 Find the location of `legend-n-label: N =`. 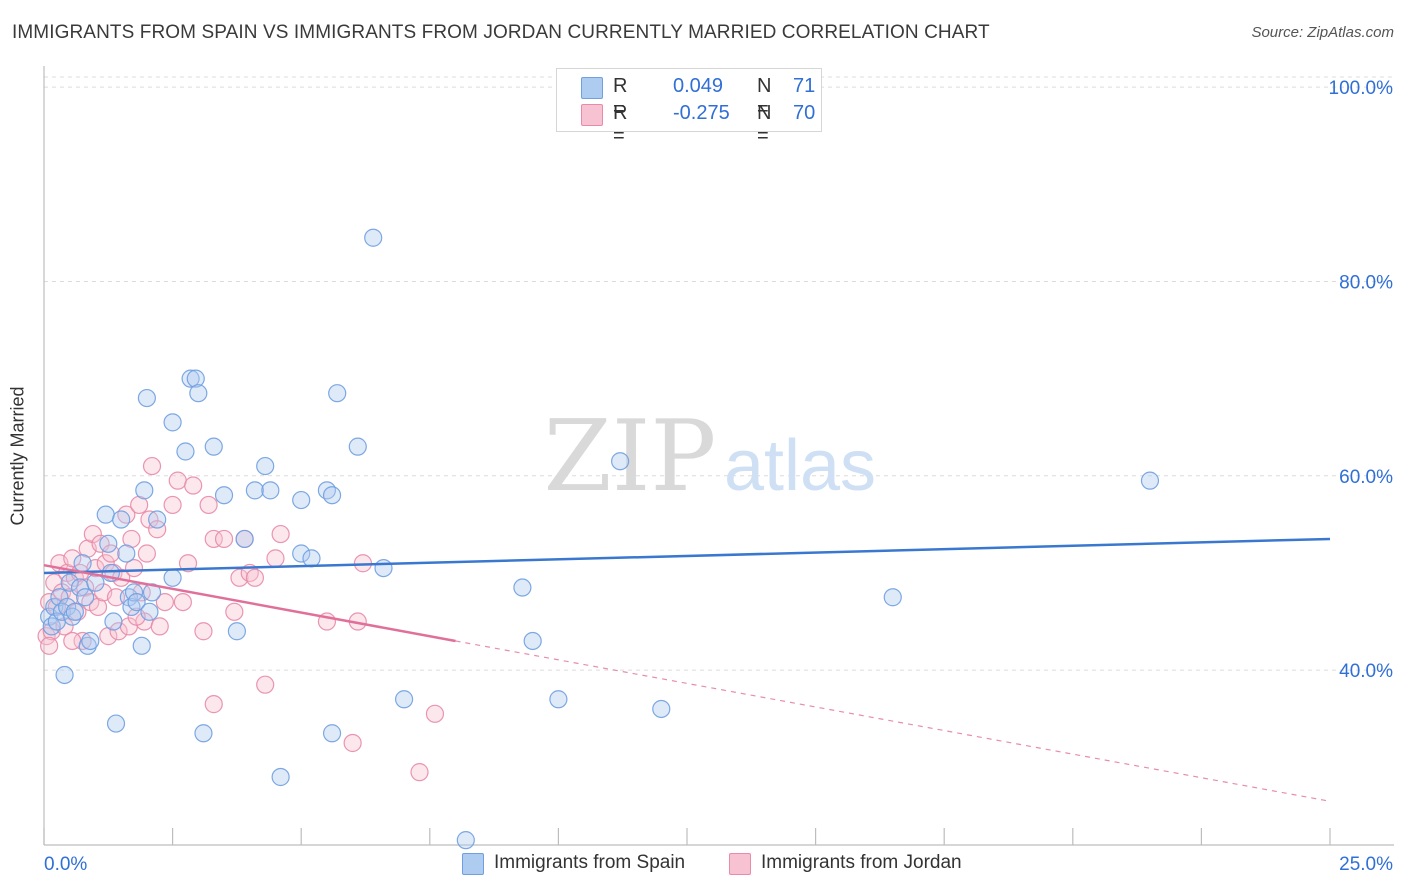

legend-n-label: N = is located at coordinates (764, 124).